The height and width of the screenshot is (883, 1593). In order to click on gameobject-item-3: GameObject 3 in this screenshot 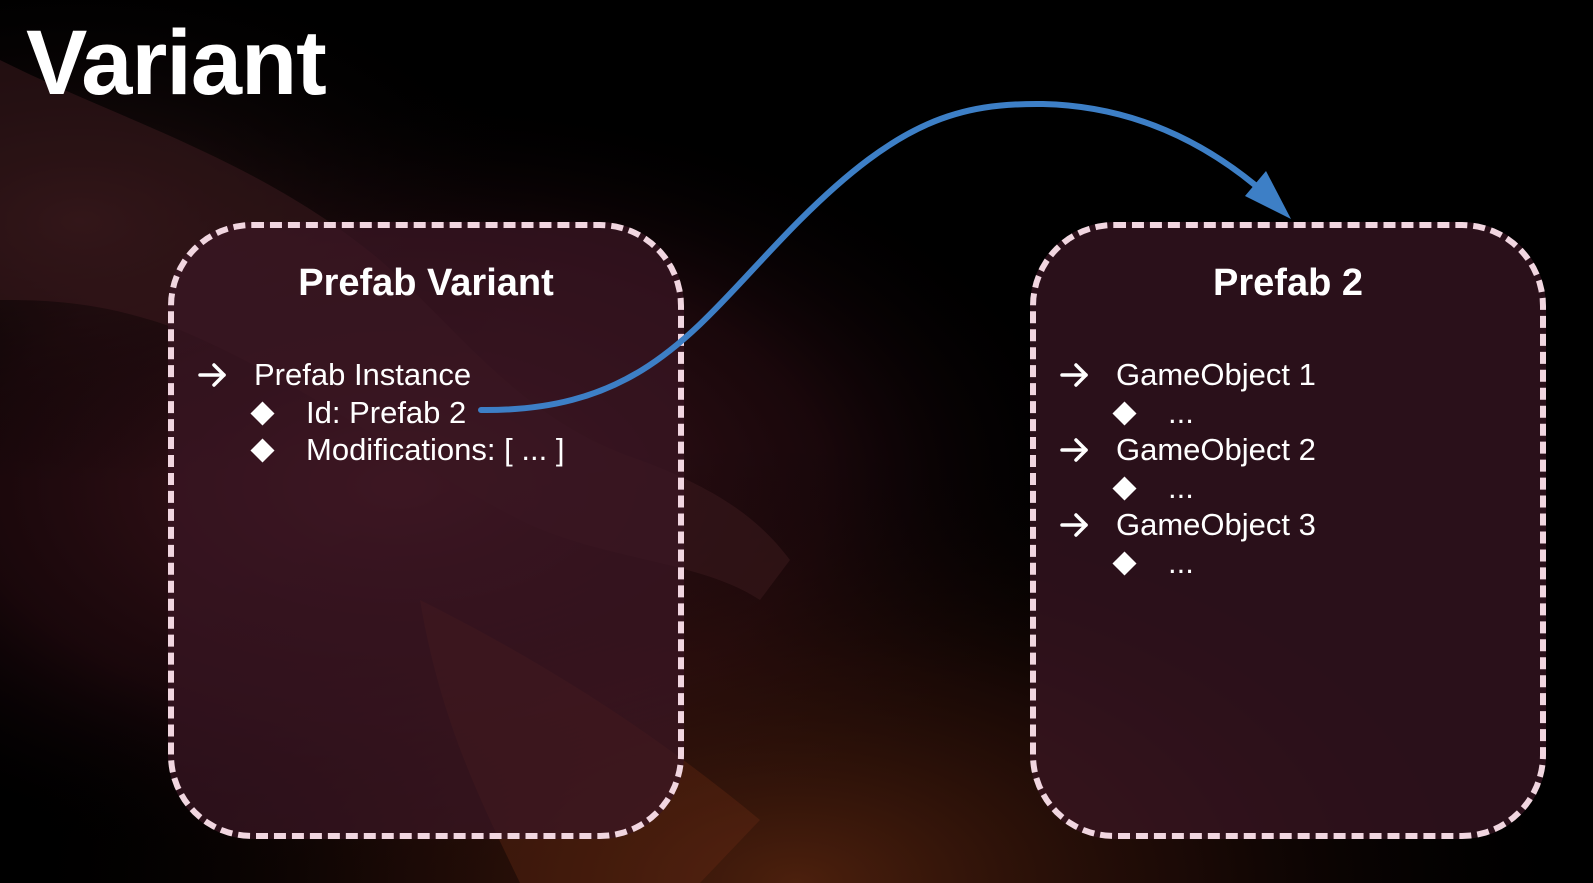, I will do `click(1188, 525)`.